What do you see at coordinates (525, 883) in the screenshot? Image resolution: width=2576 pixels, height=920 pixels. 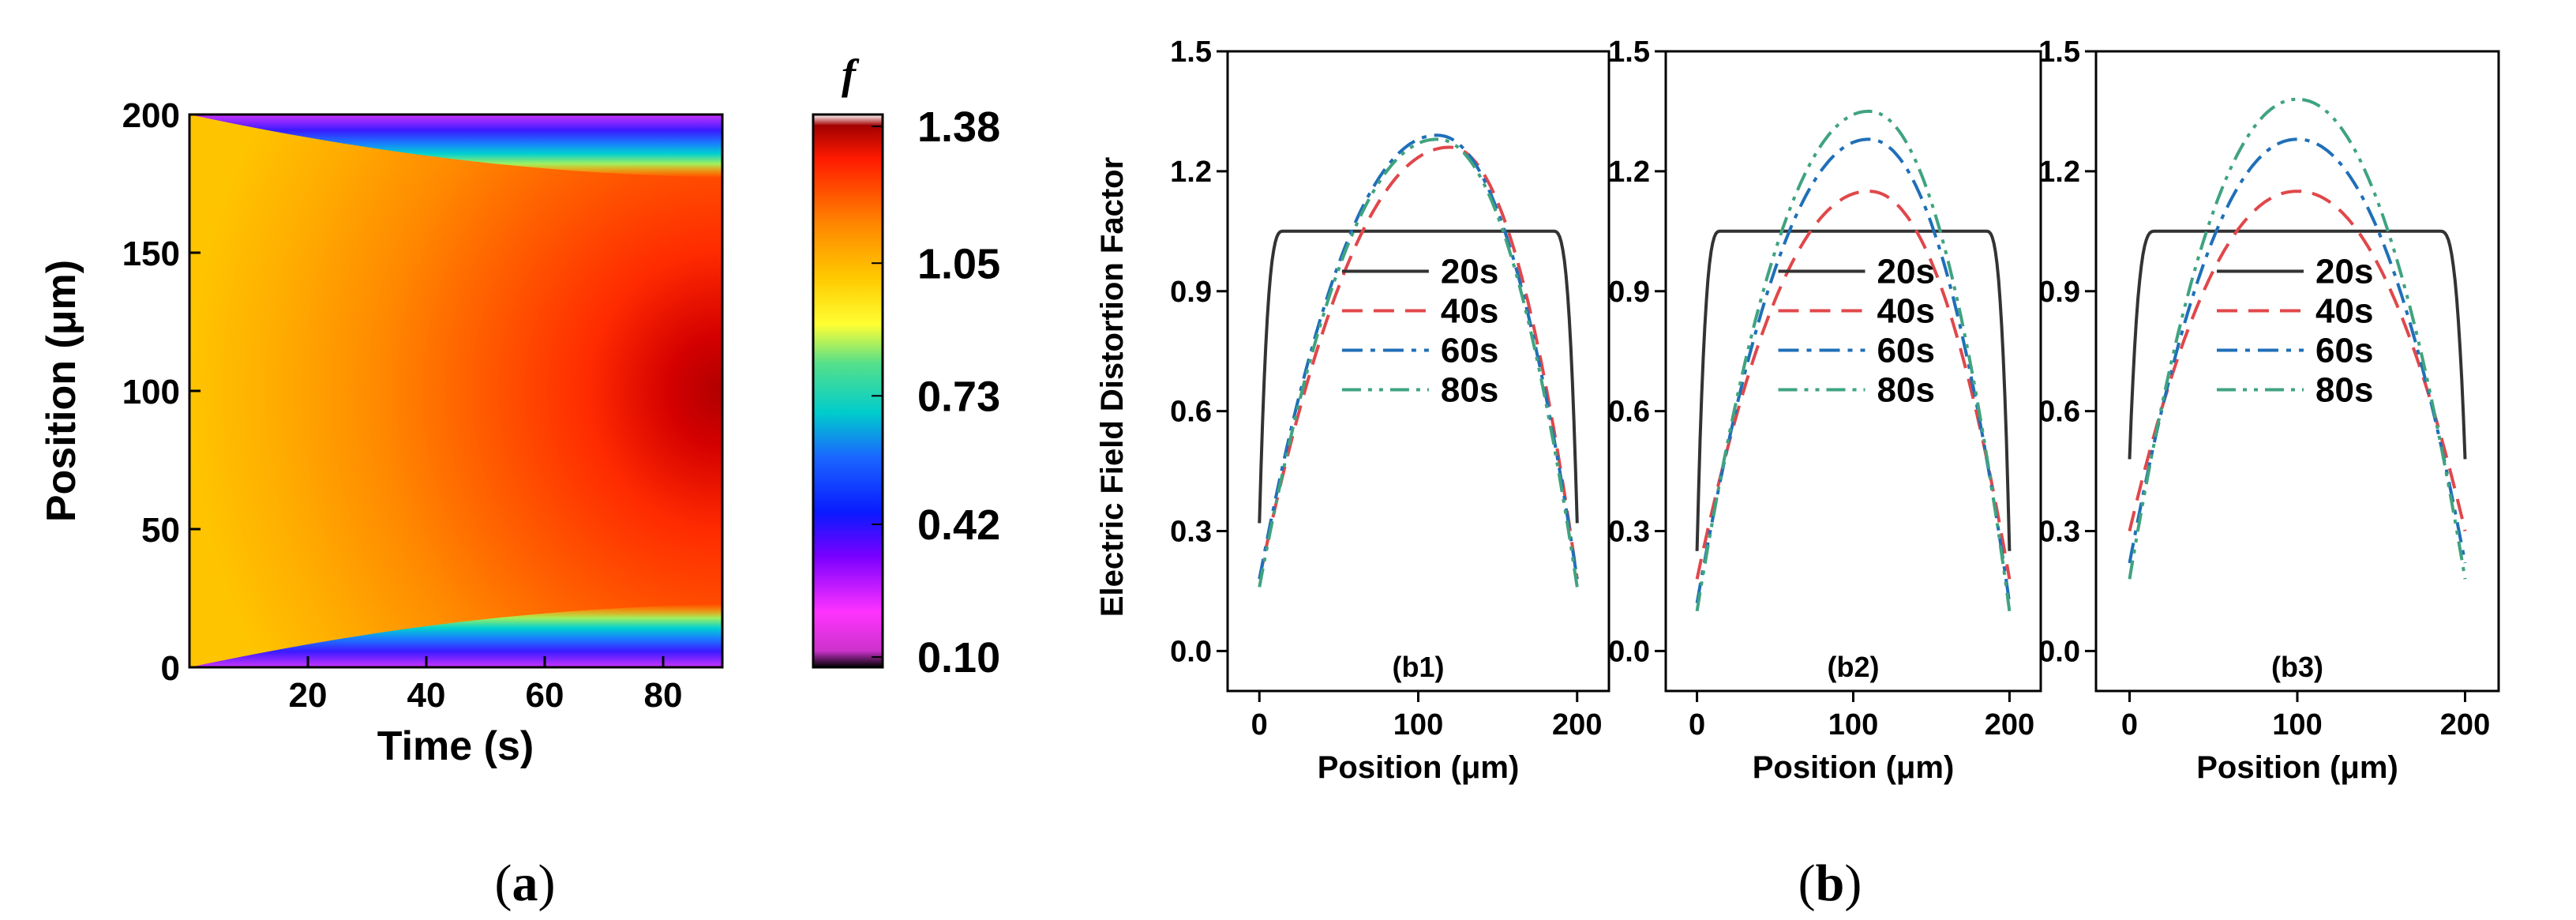 I see `caption-a: (a)` at bounding box center [525, 883].